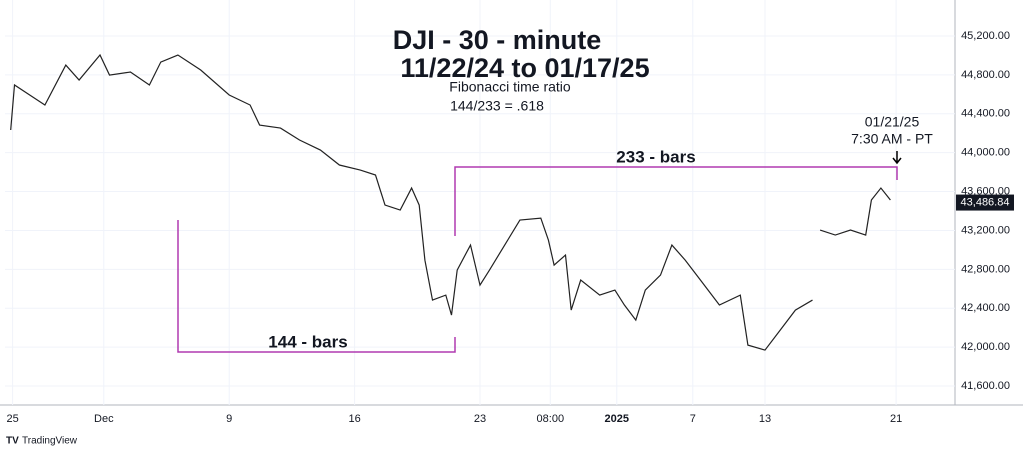  Describe the element at coordinates (229, 419) in the screenshot. I see `x-tick-label: 9` at that location.